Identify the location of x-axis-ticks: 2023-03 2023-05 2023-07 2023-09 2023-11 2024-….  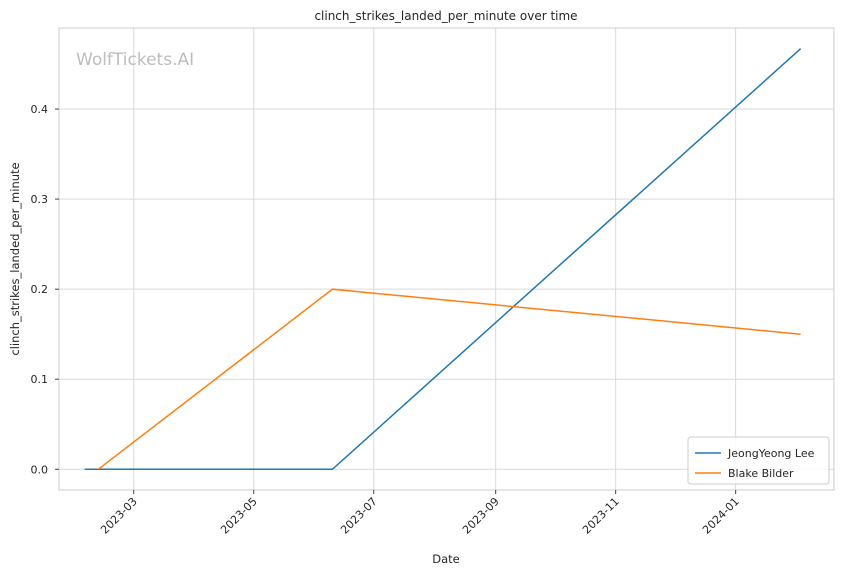
(420, 513).